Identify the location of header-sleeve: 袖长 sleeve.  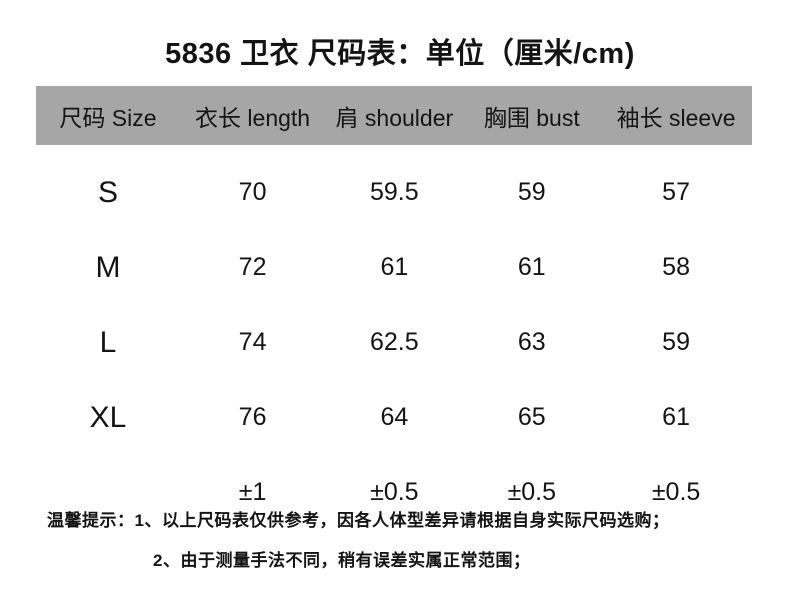
(676, 117).